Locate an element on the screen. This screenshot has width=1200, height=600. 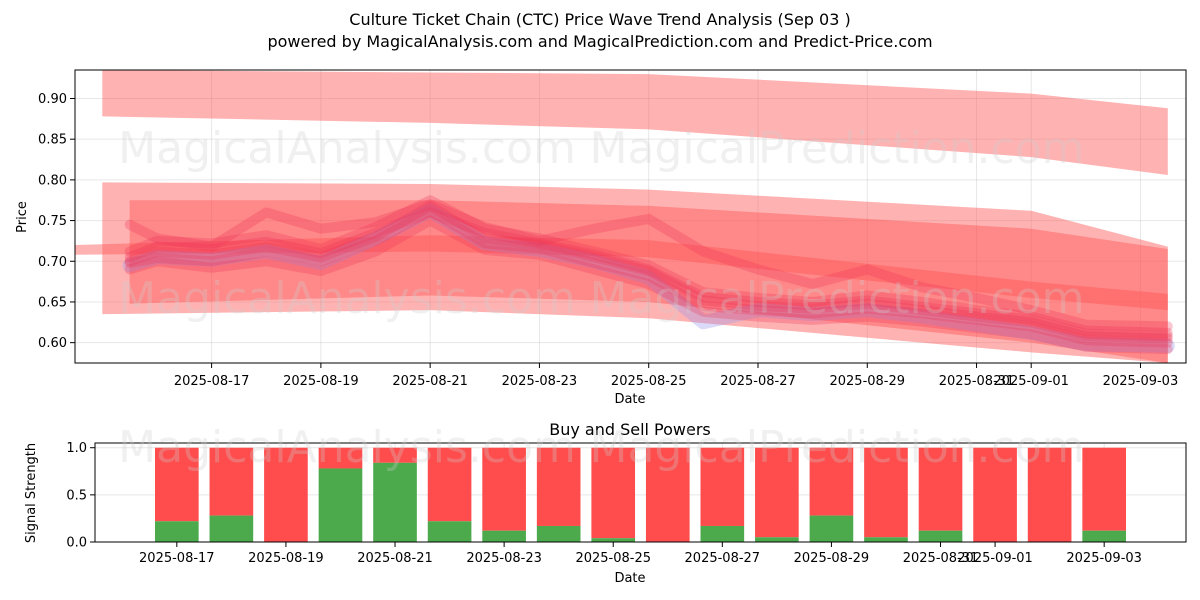
price-y-tick-label: 0.60 is located at coordinates (52, 343).